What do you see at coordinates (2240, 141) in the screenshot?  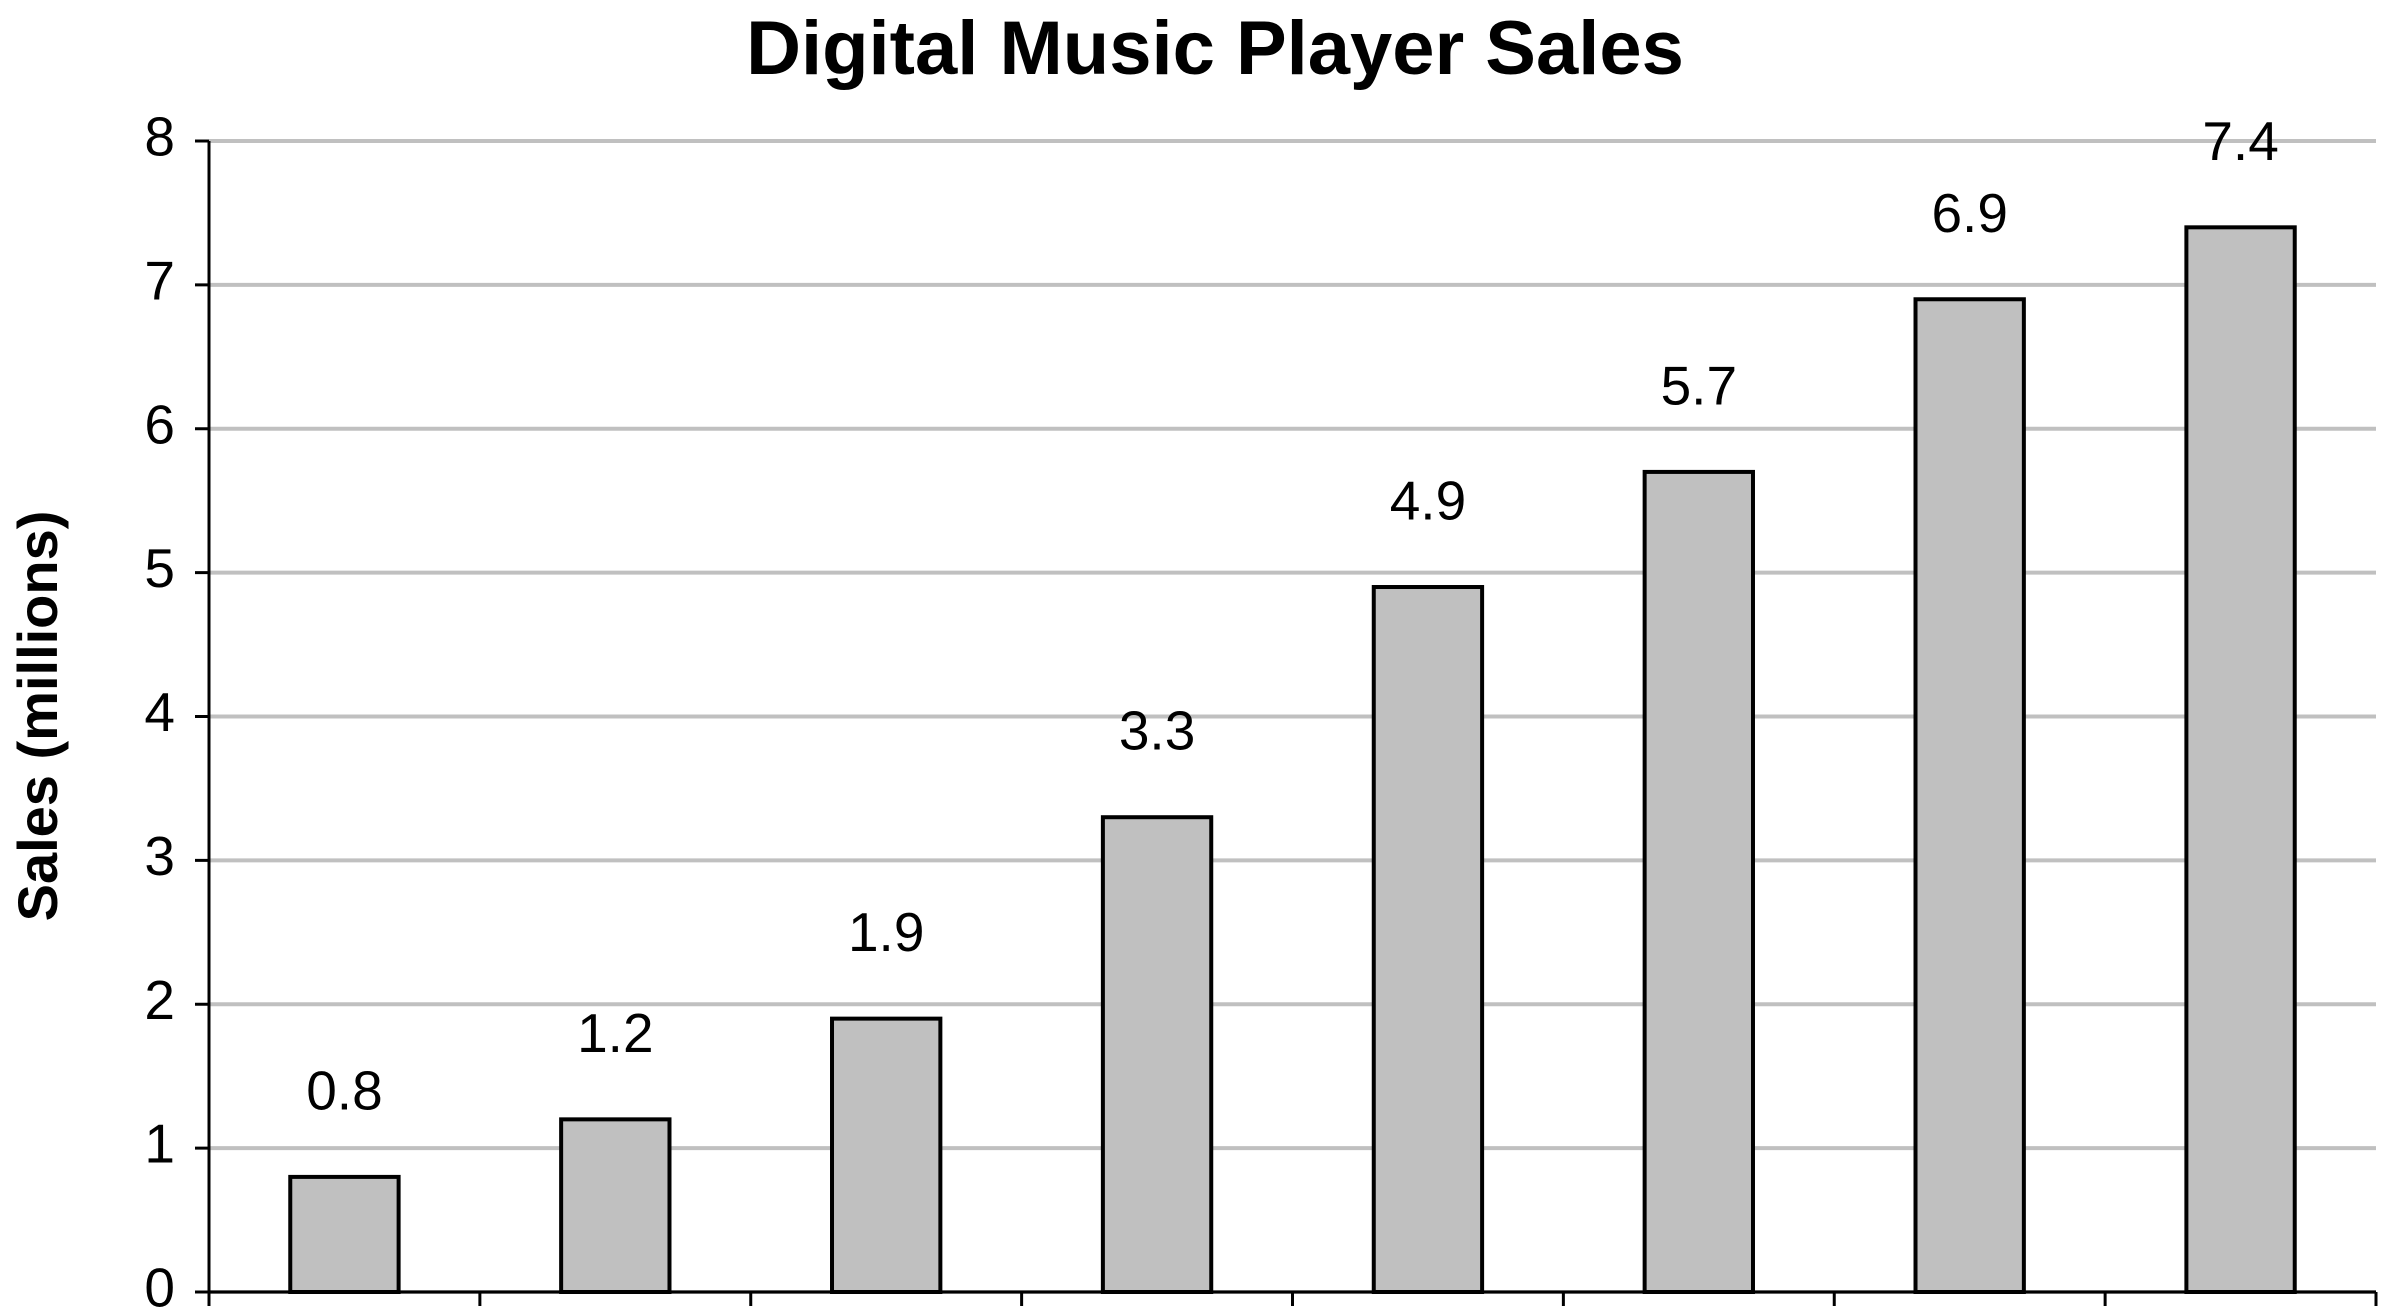 I see `value-label: 7.4` at bounding box center [2240, 141].